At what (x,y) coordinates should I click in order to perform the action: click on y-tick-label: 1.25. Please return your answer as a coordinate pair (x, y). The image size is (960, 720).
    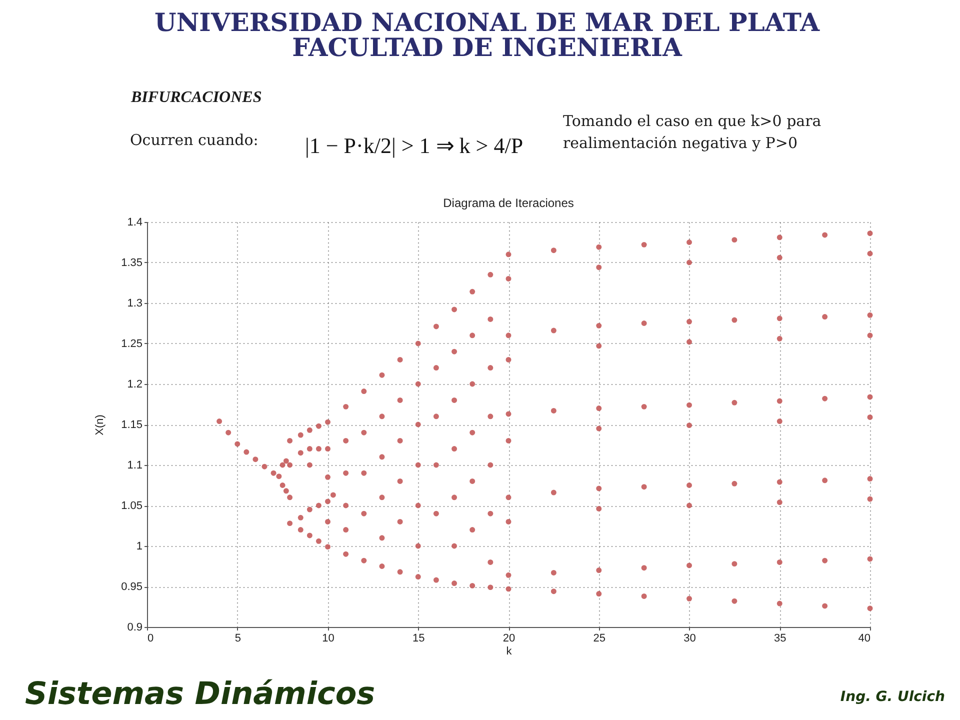
    Looking at the image, I should click on (131, 344).